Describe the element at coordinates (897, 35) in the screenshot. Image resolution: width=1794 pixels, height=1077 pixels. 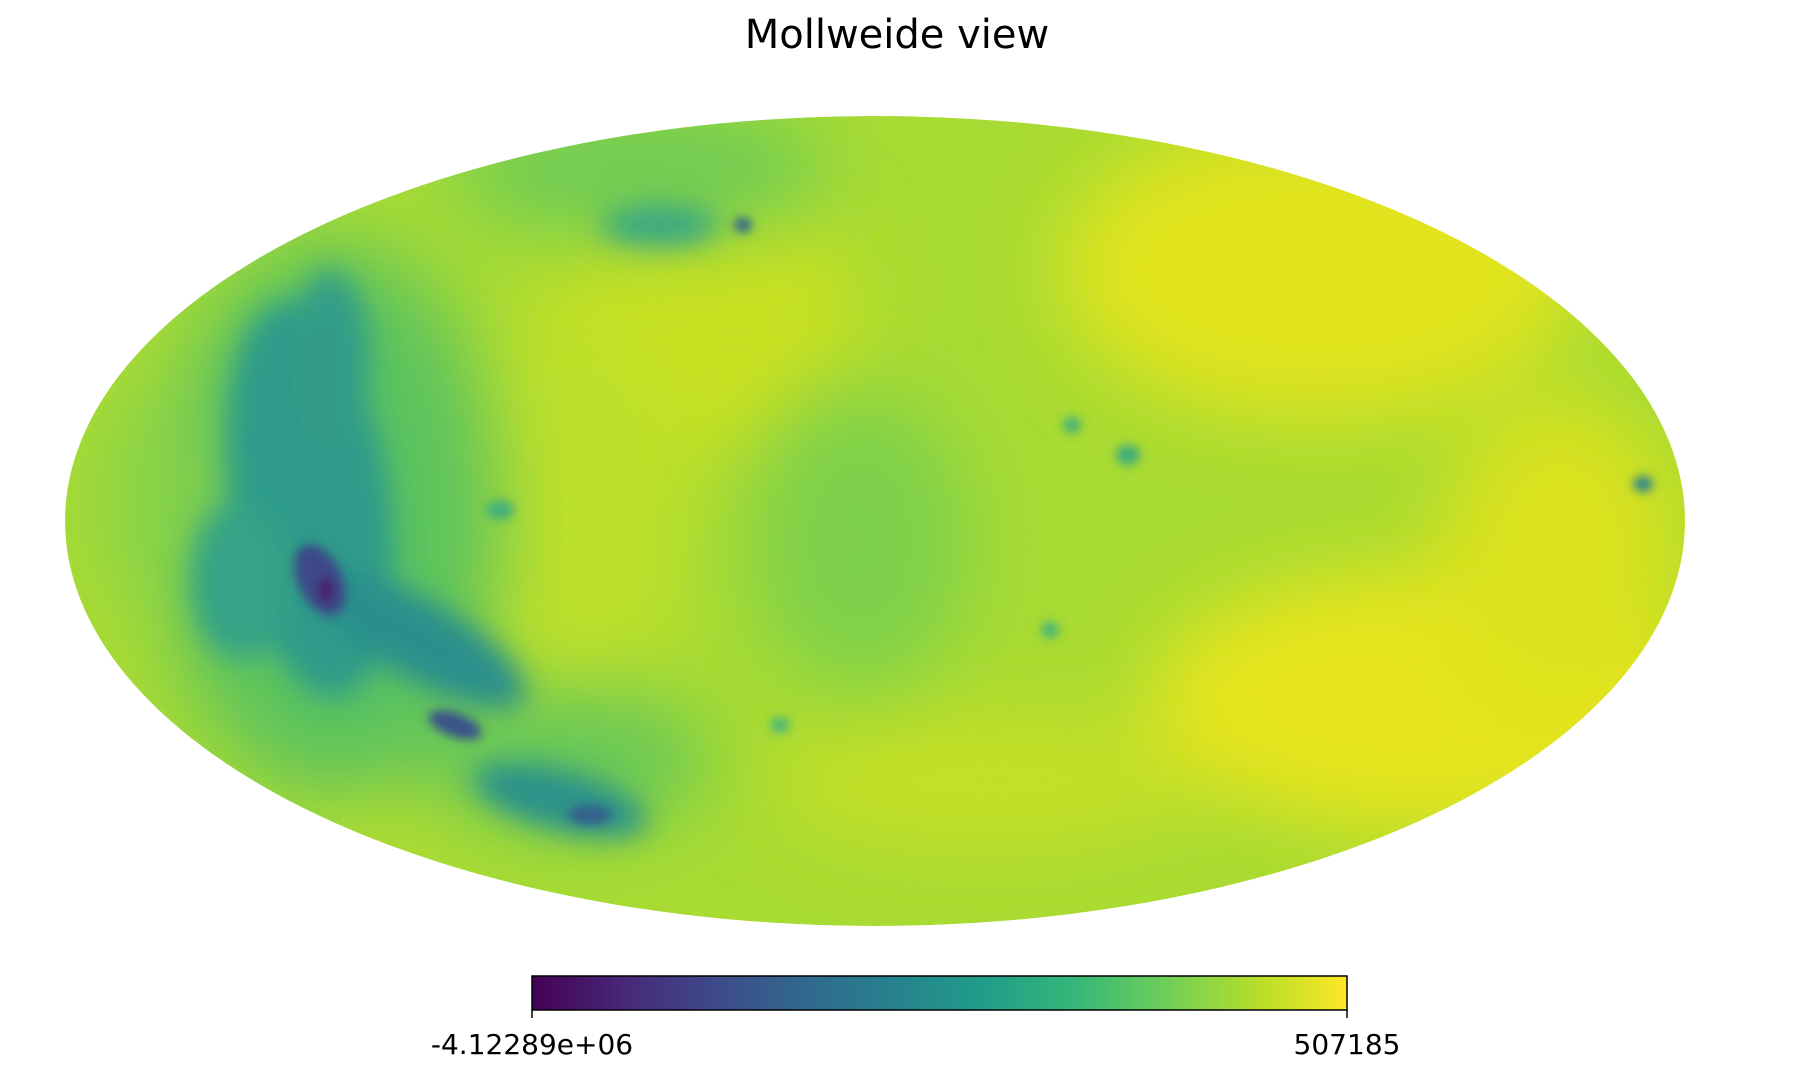
I see `plot-title: Mollweide view` at that location.